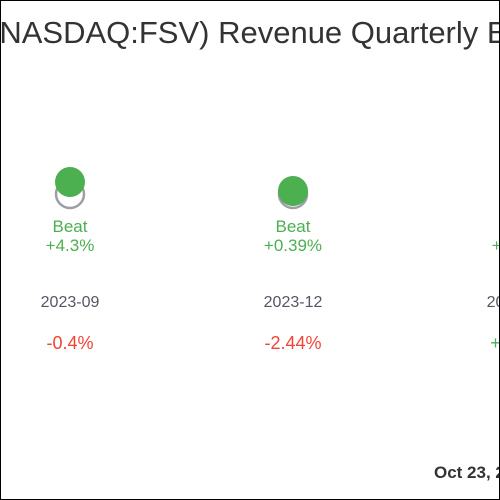  I want to click on surprise-label: +0.39%, so click(293, 245).